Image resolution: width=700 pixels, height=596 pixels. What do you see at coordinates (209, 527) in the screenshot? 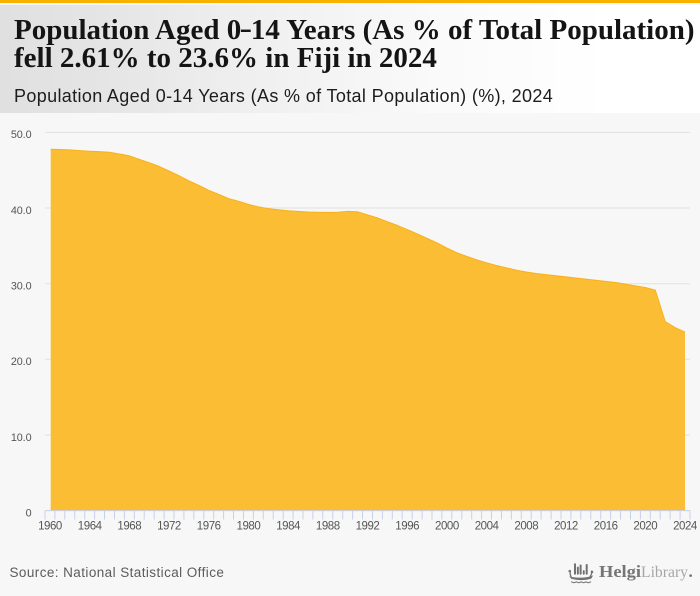
I see `svg-text: 1976` at bounding box center [209, 527].